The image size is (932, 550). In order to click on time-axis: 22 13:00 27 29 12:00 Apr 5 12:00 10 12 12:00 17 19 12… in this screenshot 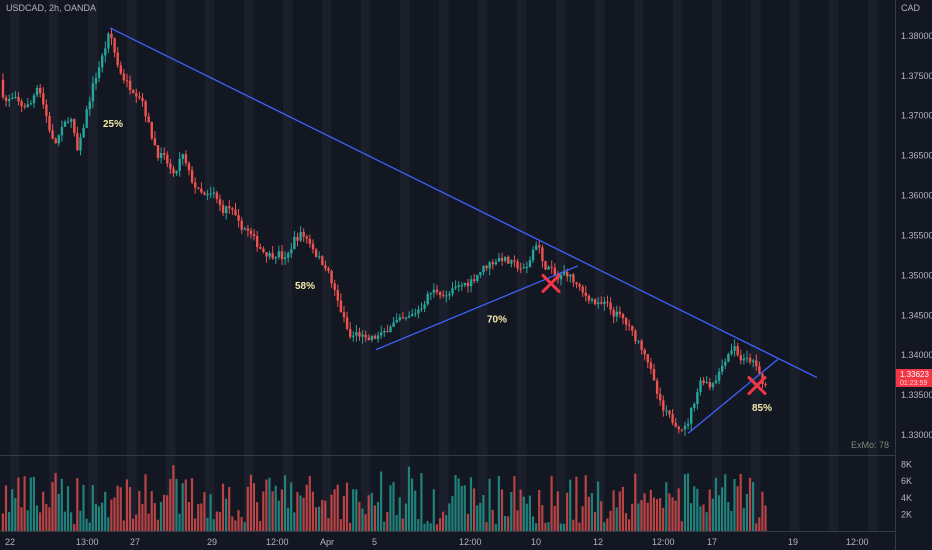, I will do `click(437, 542)`.